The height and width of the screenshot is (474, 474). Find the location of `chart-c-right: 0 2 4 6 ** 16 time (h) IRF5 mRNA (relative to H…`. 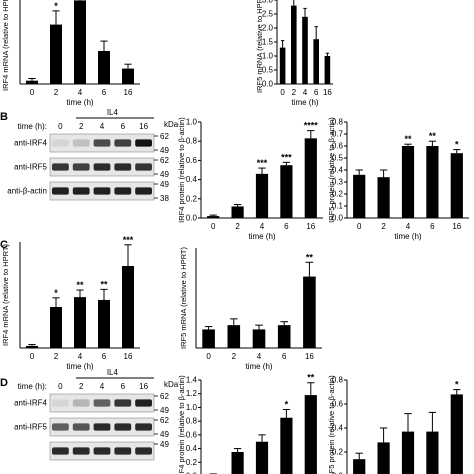

chart-c-right: 0 2 4 6 ** 16 time (h) IRF5 mRNA (relative to H… is located at coordinates (250, 309).